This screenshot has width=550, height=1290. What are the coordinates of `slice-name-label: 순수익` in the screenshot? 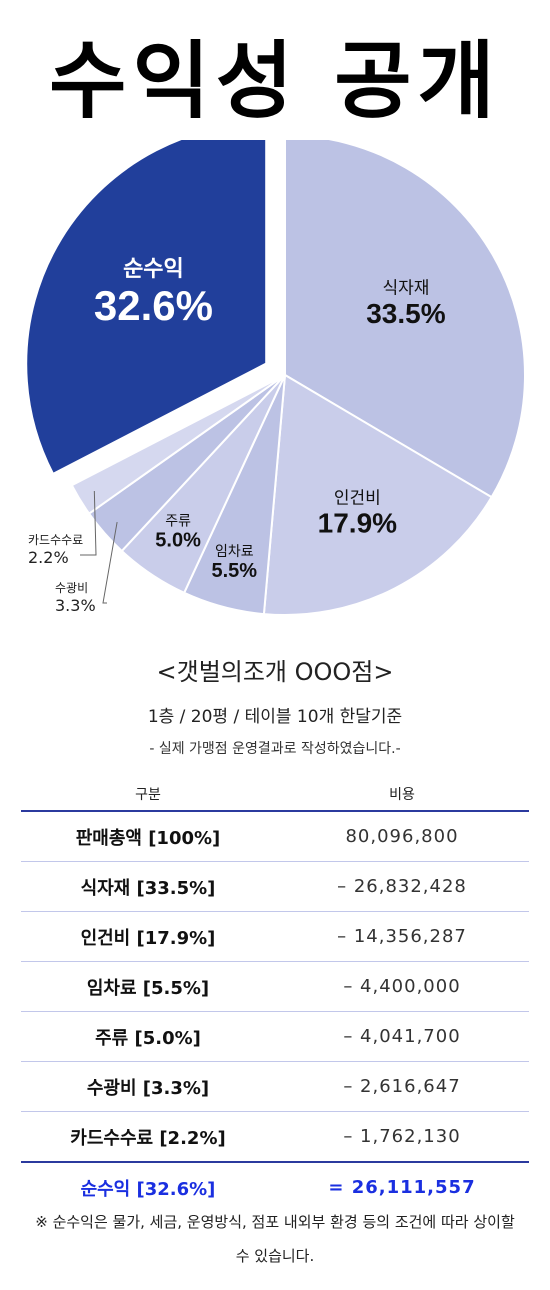 It's located at (153, 269).